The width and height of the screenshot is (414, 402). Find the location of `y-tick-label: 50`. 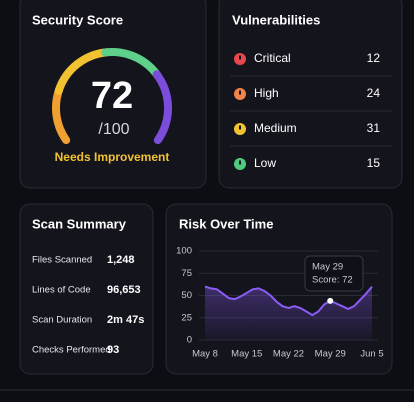

y-tick-label: 50 is located at coordinates (186, 295).